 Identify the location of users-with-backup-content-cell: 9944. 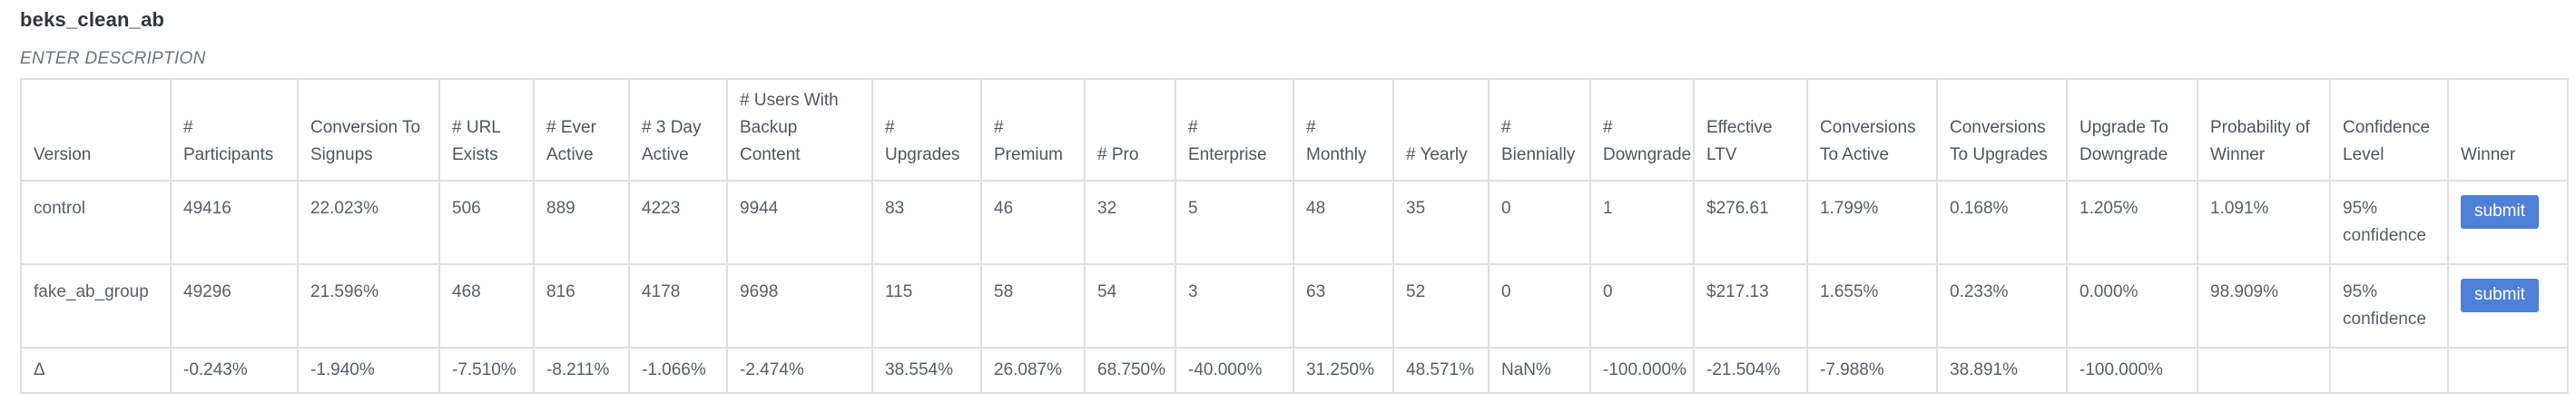
(799, 223).